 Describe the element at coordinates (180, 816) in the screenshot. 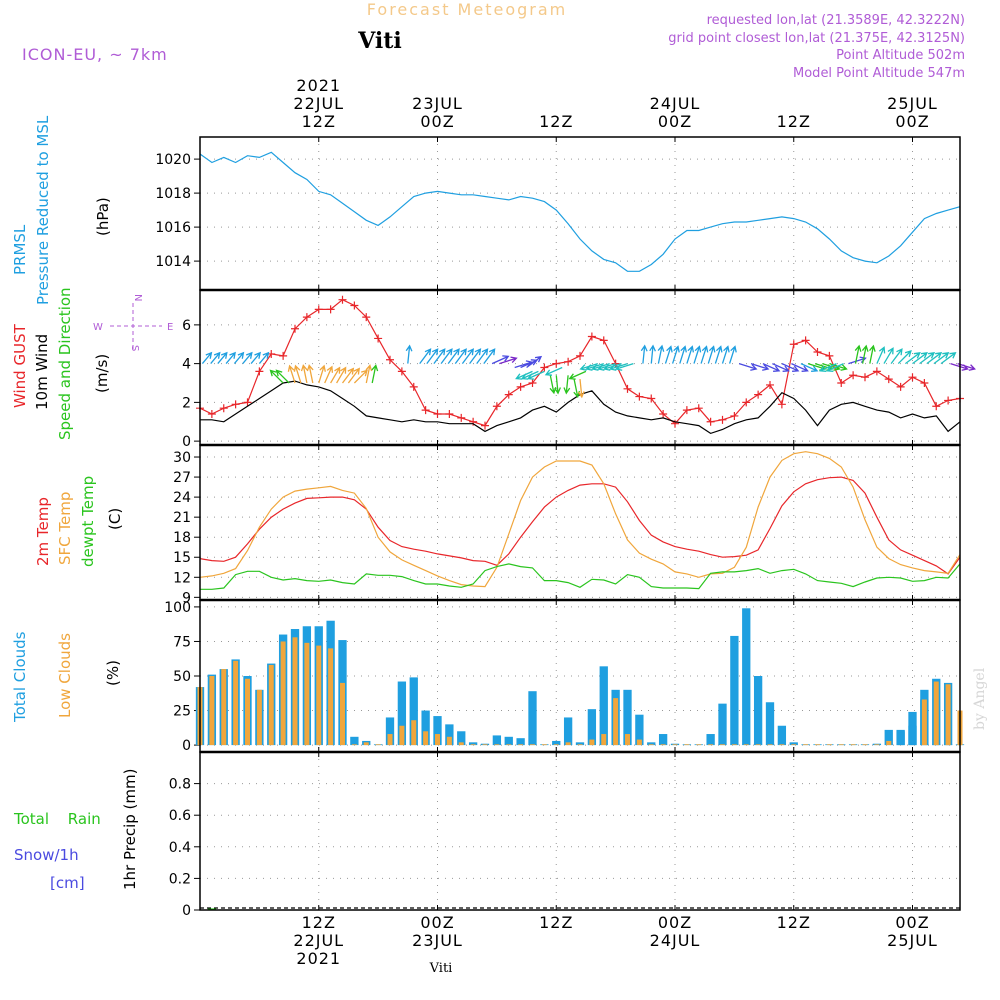

I see `panel-4-ytick-label-3: 0.6` at that location.